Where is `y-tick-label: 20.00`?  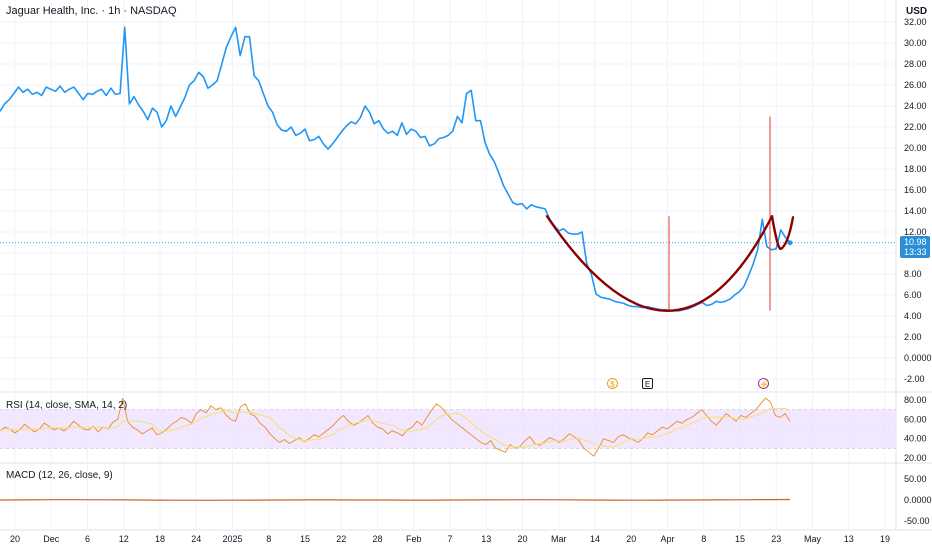 y-tick-label: 20.00 is located at coordinates (915, 148).